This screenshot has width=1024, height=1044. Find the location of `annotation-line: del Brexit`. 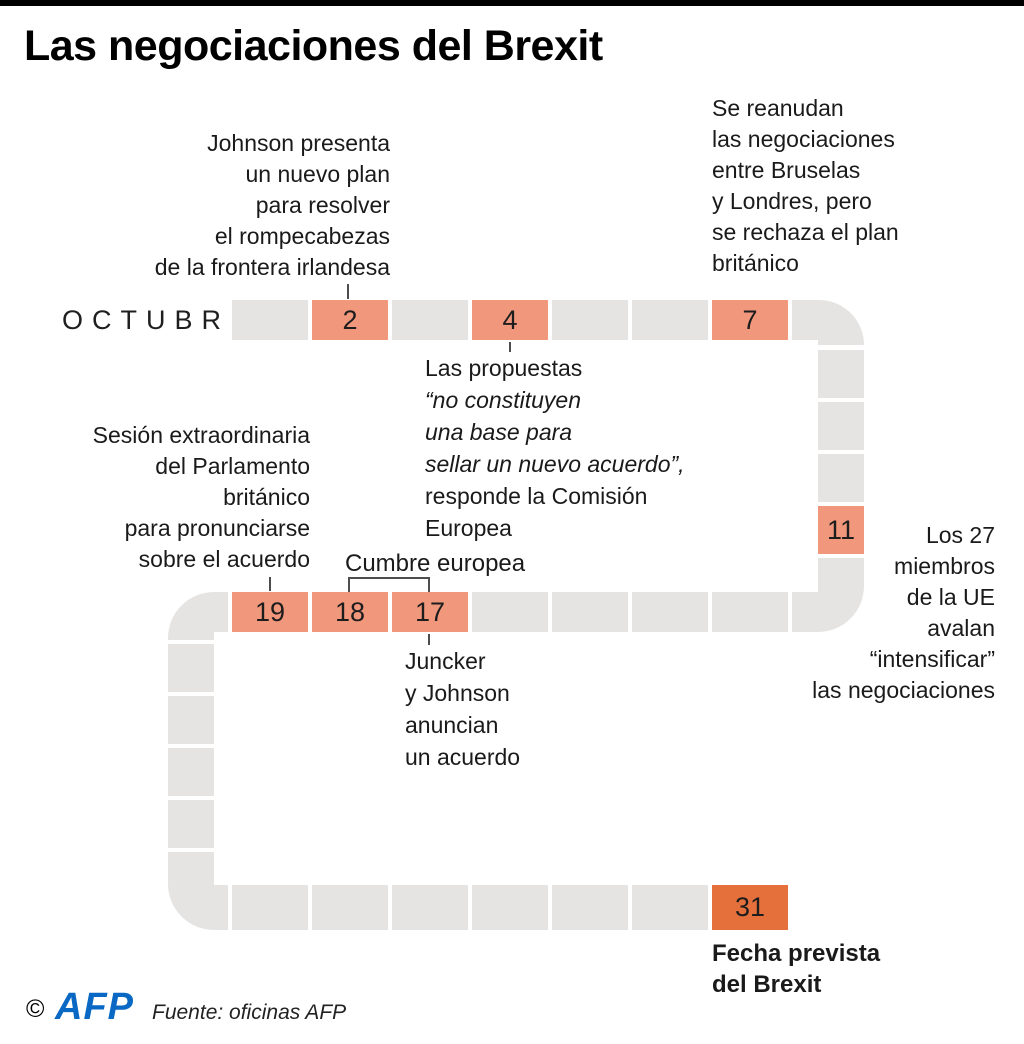

annotation-line: del Brexit is located at coordinates (767, 984).